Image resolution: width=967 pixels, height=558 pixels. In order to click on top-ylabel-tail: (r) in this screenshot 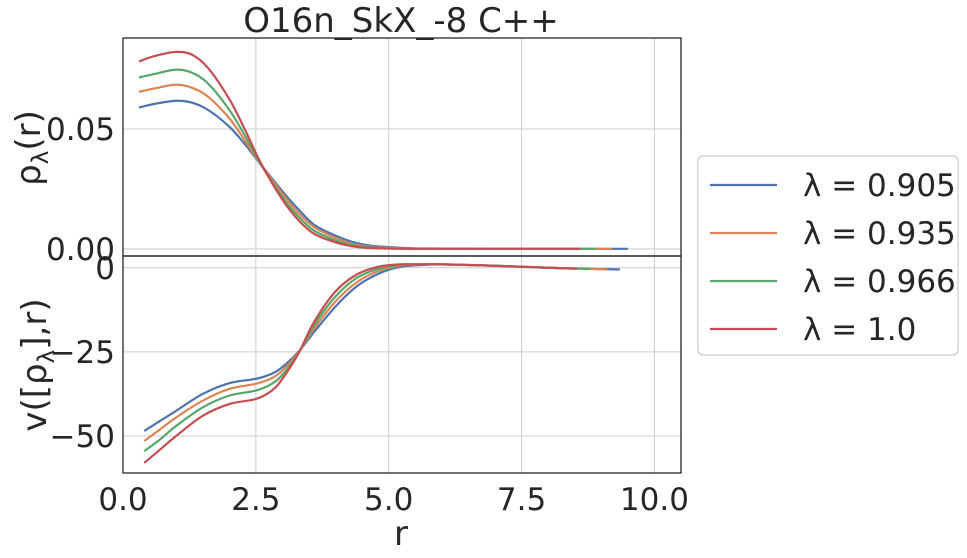, I will do `click(29, 130)`.